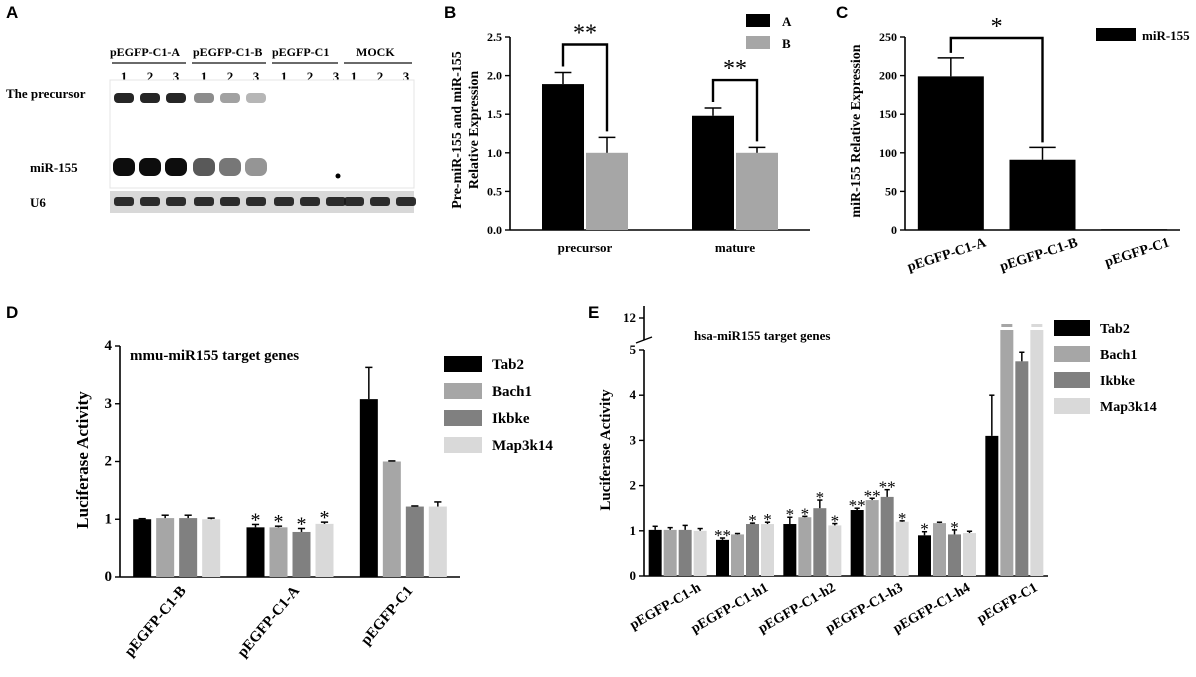  Describe the element at coordinates (758, 20) in the screenshot. I see `legend-swatch-a` at that location.